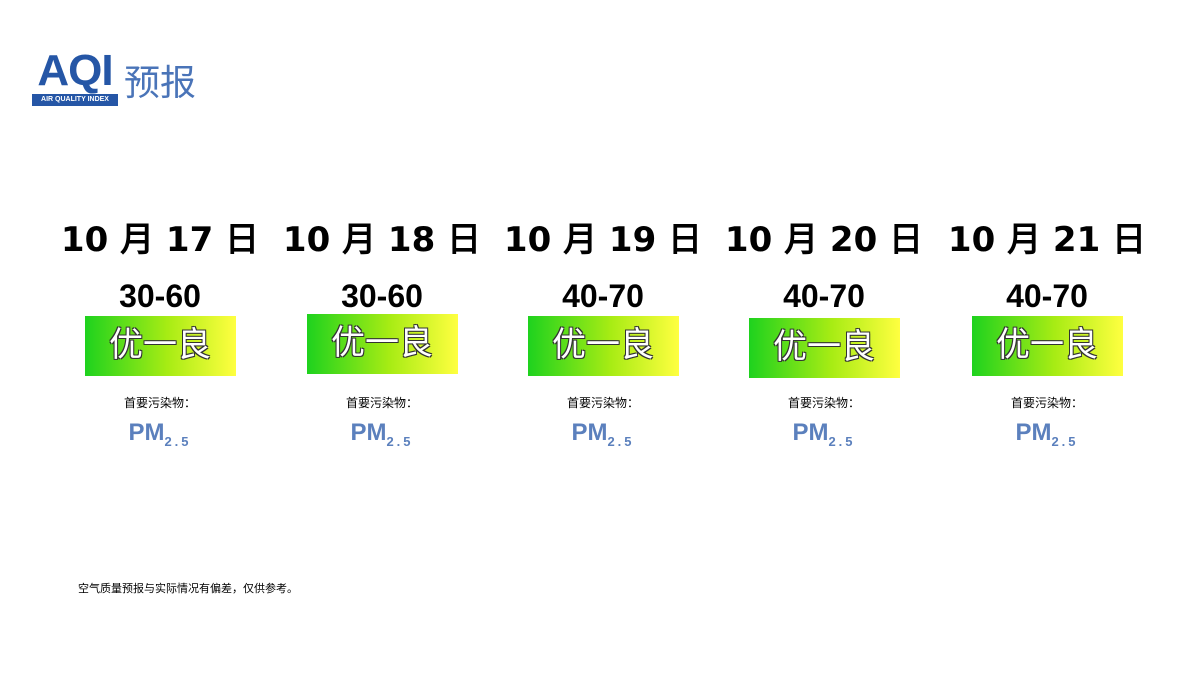  I want to click on logo: AQI AIR QUALITY INDEX, so click(75, 76).